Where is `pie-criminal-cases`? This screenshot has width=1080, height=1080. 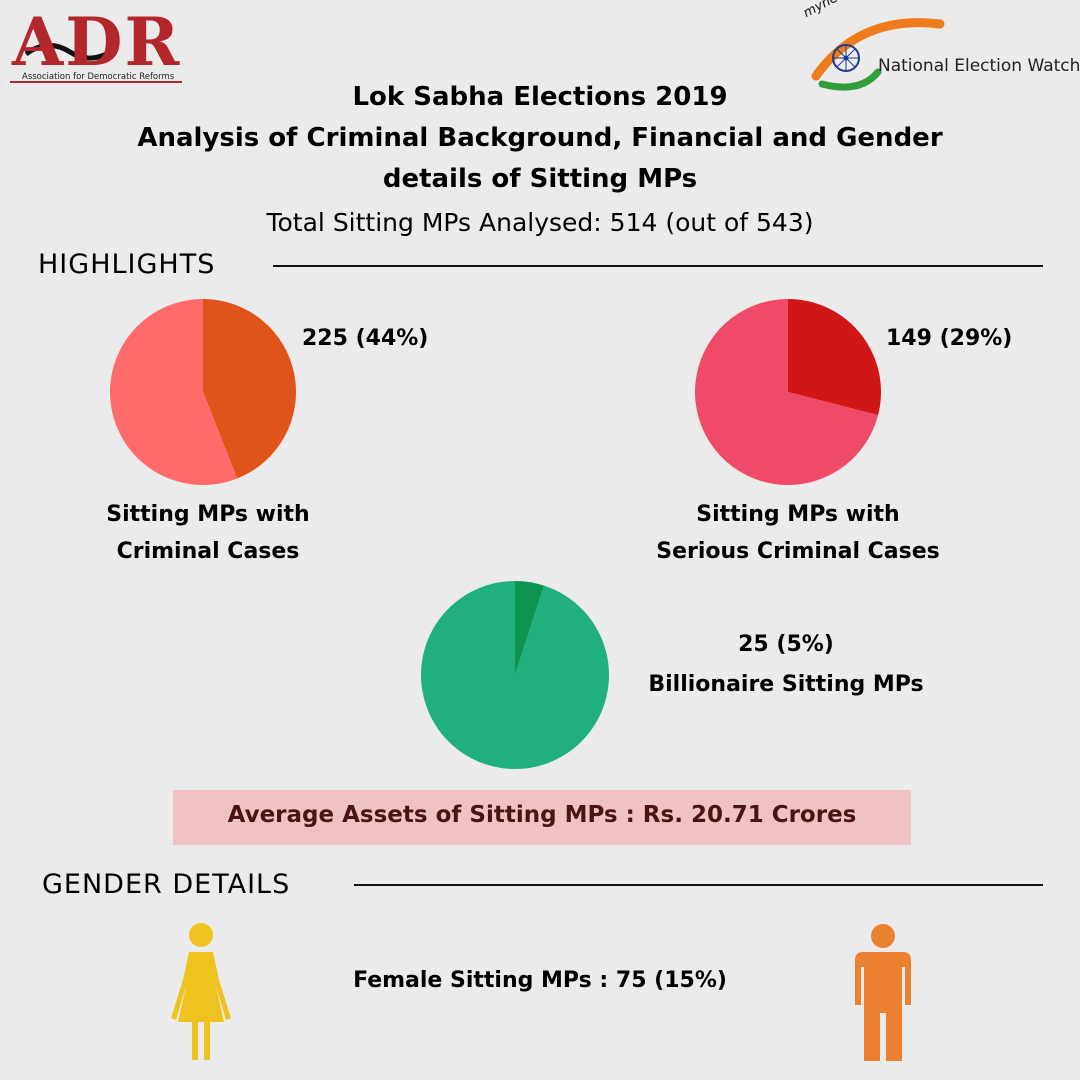
pie-criminal-cases is located at coordinates (203, 392).